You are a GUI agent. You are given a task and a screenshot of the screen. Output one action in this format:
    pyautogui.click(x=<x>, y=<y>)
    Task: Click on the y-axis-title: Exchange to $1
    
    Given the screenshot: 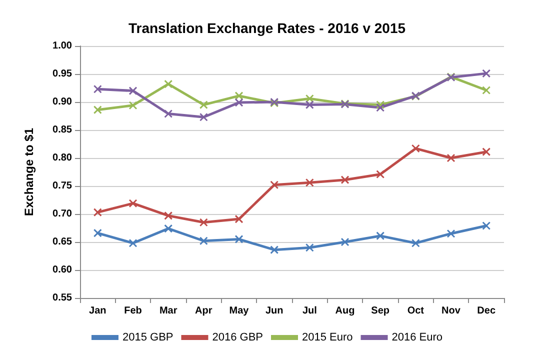 What is the action you would take?
    pyautogui.click(x=29, y=172)
    